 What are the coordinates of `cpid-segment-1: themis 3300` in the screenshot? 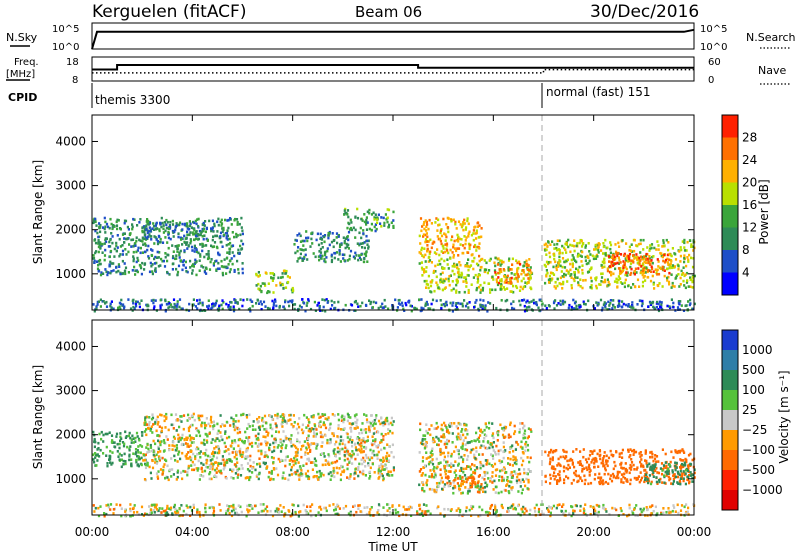 It's located at (132, 100).